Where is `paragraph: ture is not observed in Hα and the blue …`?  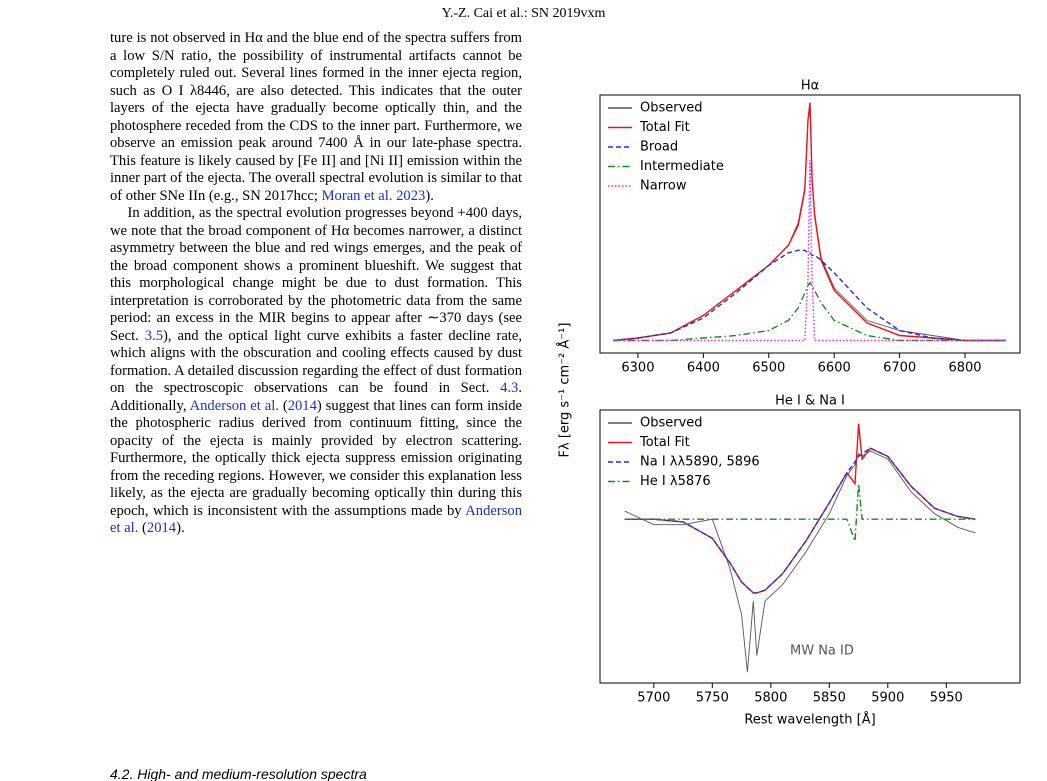 paragraph: ture is not observed in Hα and the blue … is located at coordinates (316, 117).